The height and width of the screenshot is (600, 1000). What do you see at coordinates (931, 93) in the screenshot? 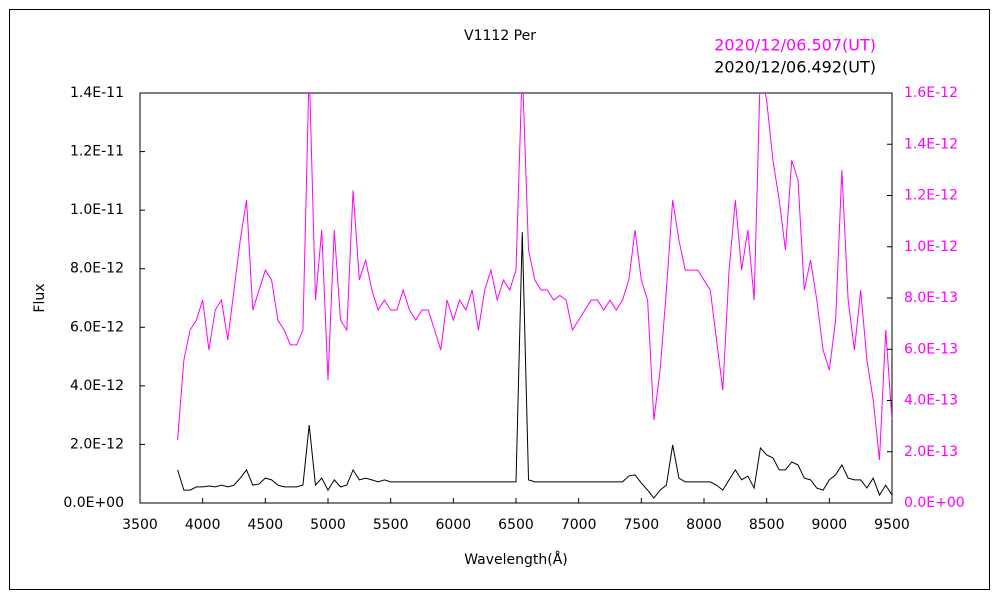
I see `y2-tick-label: 1.6E-12` at bounding box center [931, 93].